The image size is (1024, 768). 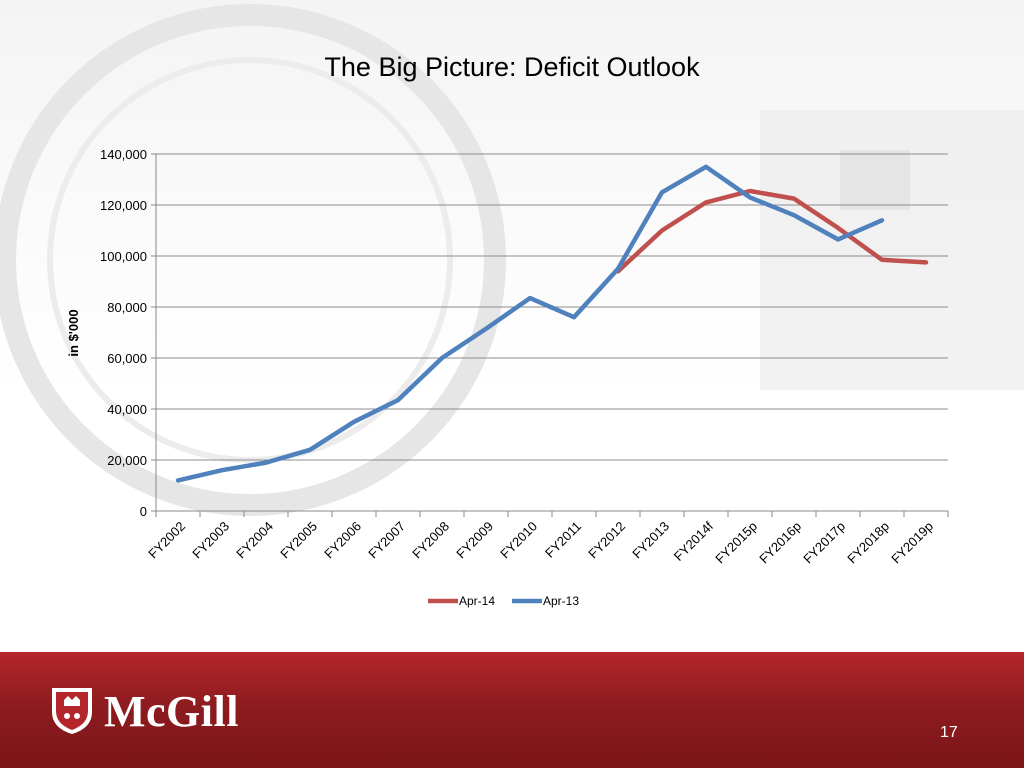 I want to click on x-tick-label: FY2013, so click(x=650, y=540).